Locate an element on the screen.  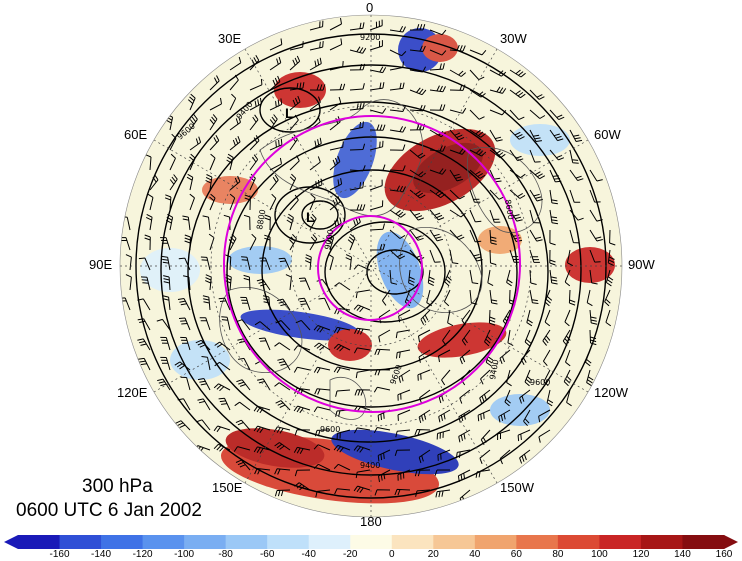
low-pressure-marker: L is located at coordinates (310, 217).